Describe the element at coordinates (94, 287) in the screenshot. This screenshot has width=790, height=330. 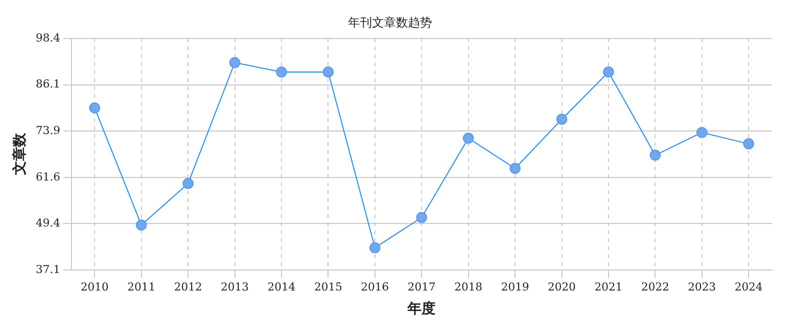
I see `x-tick-label: 2010` at that location.